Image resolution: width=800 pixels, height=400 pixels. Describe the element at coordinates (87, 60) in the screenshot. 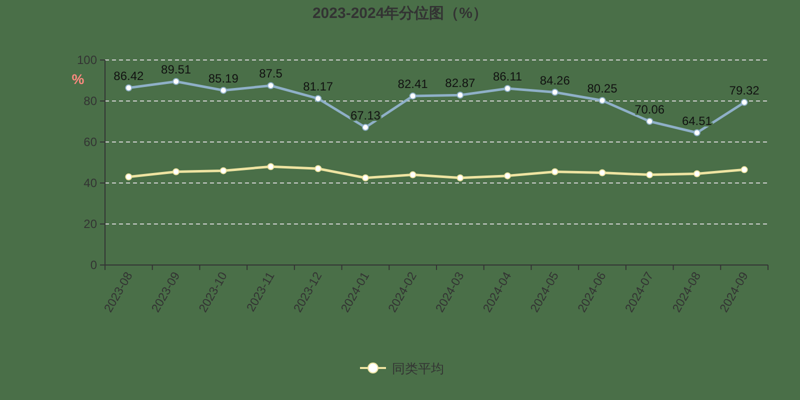

I see `y-tick-label: 100` at that location.